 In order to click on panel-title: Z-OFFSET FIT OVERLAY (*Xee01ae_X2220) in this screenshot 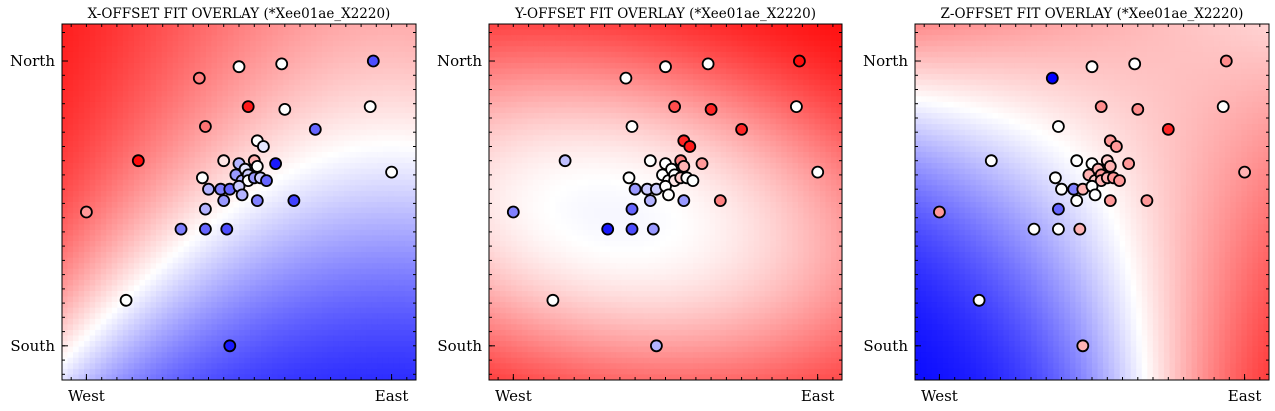, I will do `click(1092, 14)`.